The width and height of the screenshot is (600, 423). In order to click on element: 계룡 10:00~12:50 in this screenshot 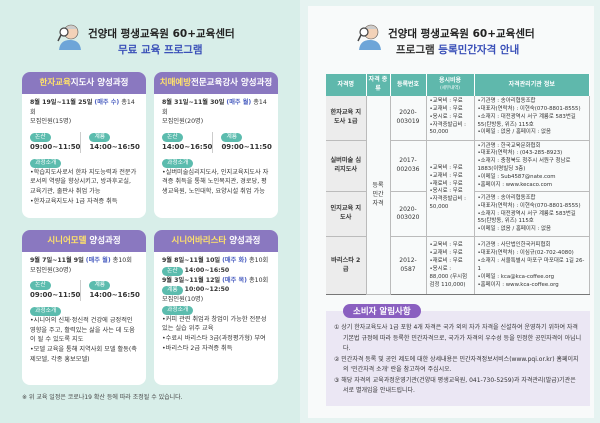, I will do `click(216, 290)`.